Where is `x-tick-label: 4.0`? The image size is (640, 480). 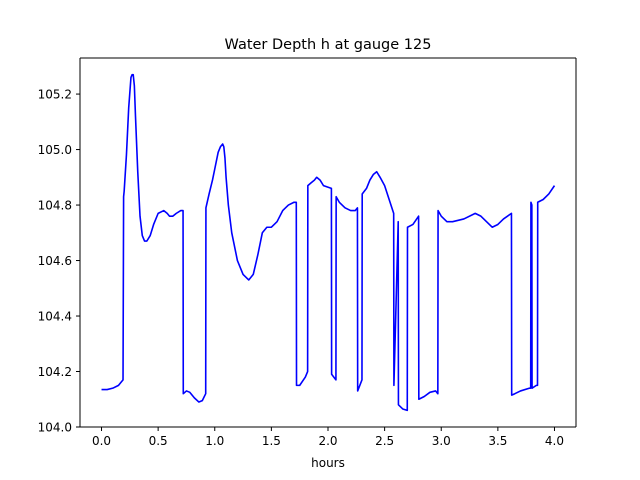
x-tick-label: 4.0 is located at coordinates (554, 441).